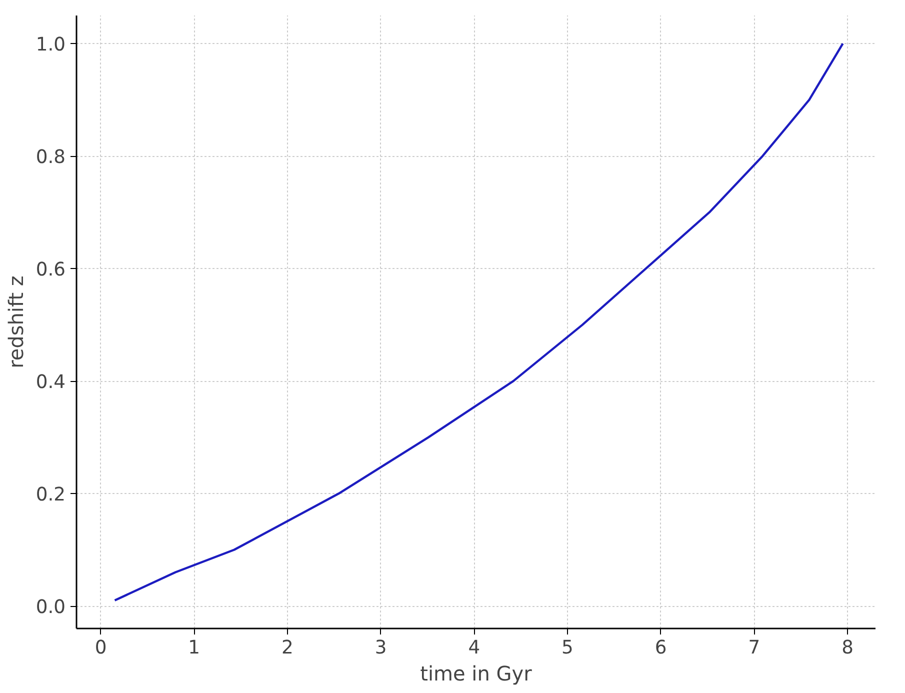 Image resolution: width=905 pixels, height=693 pixels. Describe the element at coordinates (51, 45) in the screenshot. I see `y-tick-label: 1.0` at that location.